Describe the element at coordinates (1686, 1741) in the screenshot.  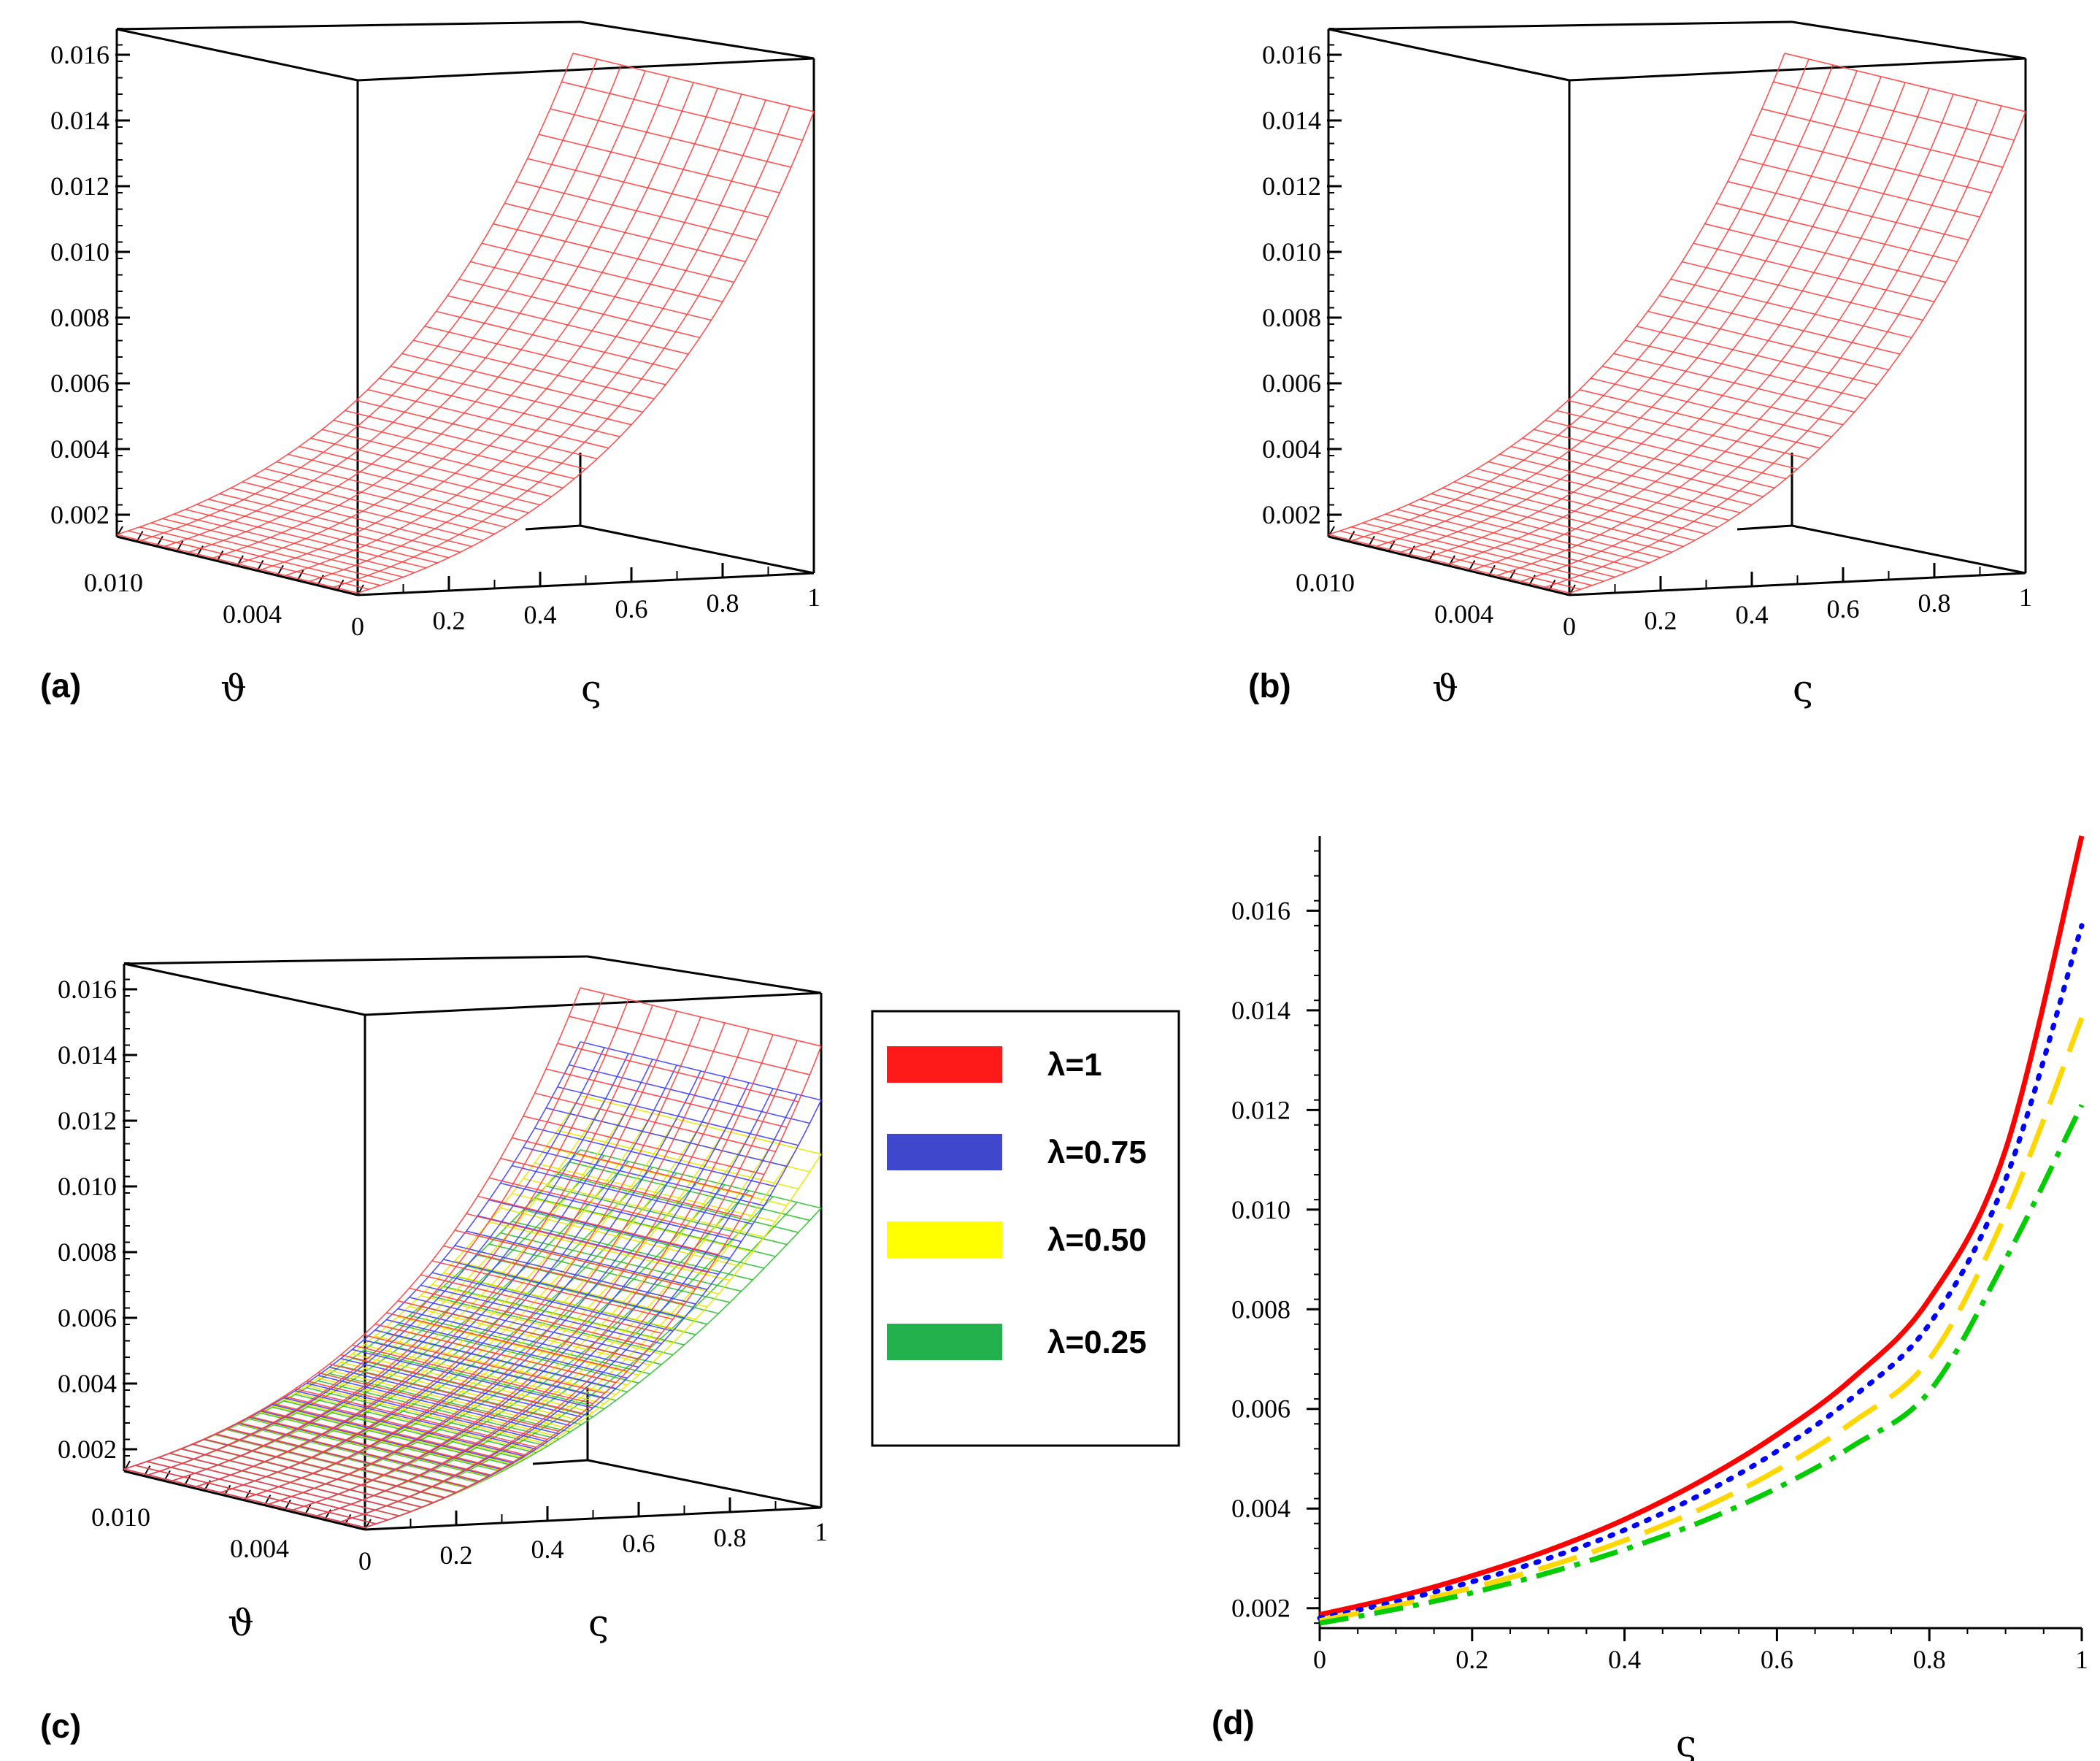
I see `x-axis-label: ς` at that location.